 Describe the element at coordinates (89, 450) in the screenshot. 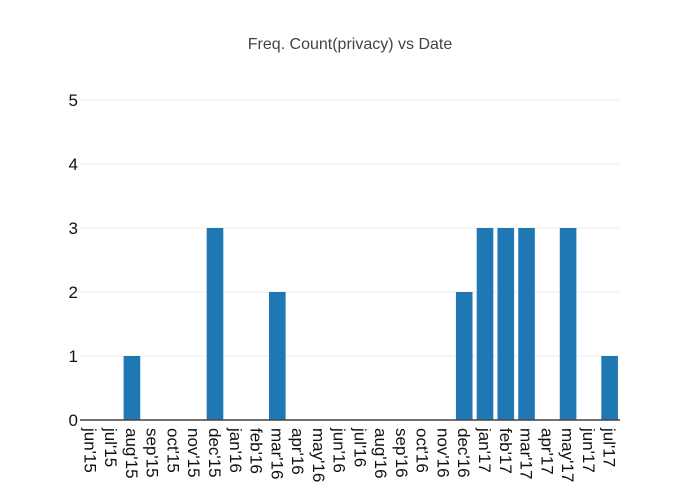

I see `x-tick-label: jun'15` at that location.